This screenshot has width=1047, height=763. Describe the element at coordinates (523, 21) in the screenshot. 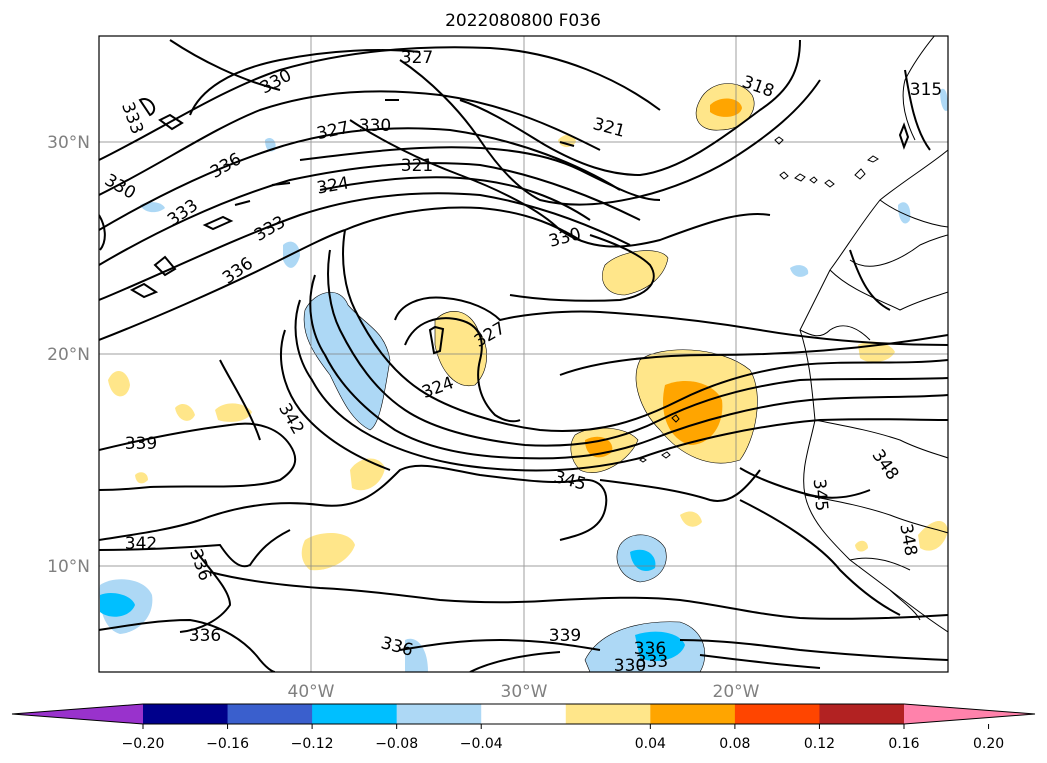

I see `figure-title: 2022080800 F036` at that location.